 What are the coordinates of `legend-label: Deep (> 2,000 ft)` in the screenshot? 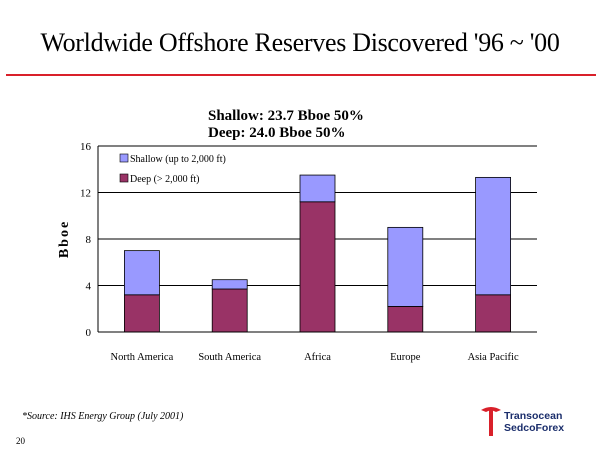 It's located at (165, 179).